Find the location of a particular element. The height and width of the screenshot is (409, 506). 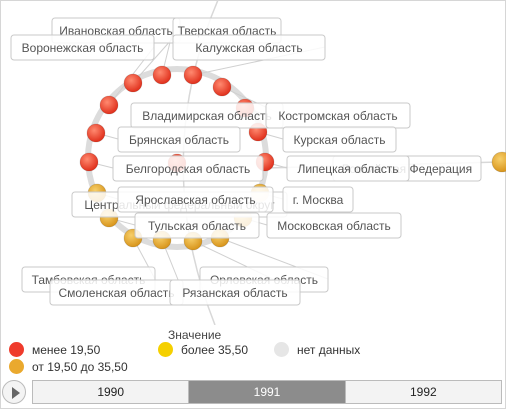

label-калужская-область: Калужская область is located at coordinates (249, 47).